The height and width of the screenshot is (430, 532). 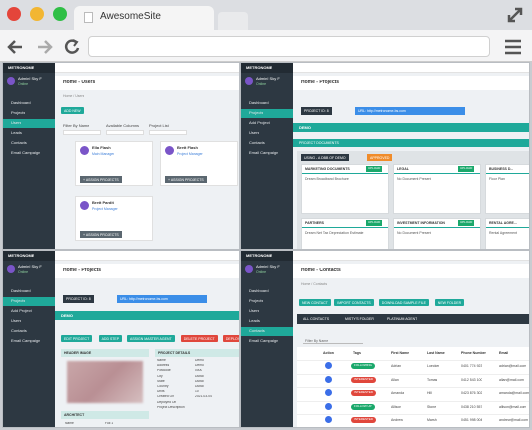 I want to click on tab, so click(x=144, y=18).